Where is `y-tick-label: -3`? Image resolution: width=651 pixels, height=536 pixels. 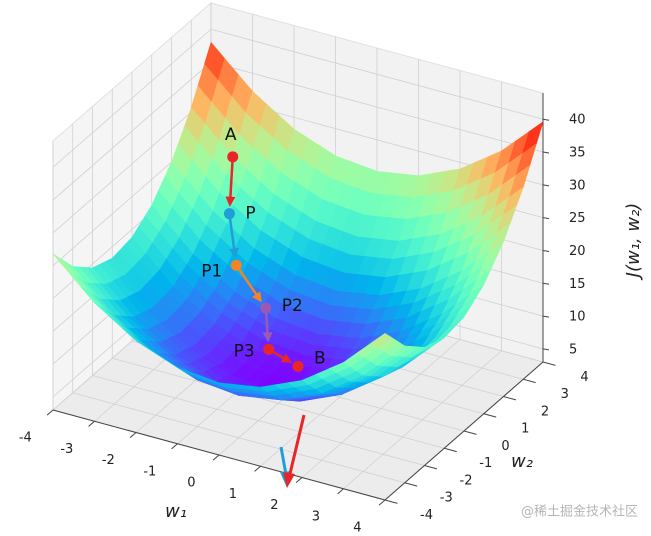 y-tick-label: -3 is located at coordinates (446, 498).